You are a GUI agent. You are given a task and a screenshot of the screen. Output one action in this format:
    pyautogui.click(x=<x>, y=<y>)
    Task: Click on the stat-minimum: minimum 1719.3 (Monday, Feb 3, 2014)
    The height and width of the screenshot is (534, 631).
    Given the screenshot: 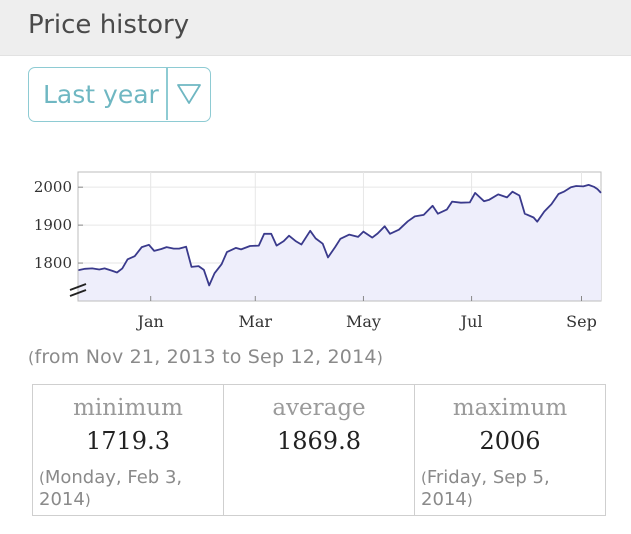 What is the action you would take?
    pyautogui.click(x=128, y=450)
    